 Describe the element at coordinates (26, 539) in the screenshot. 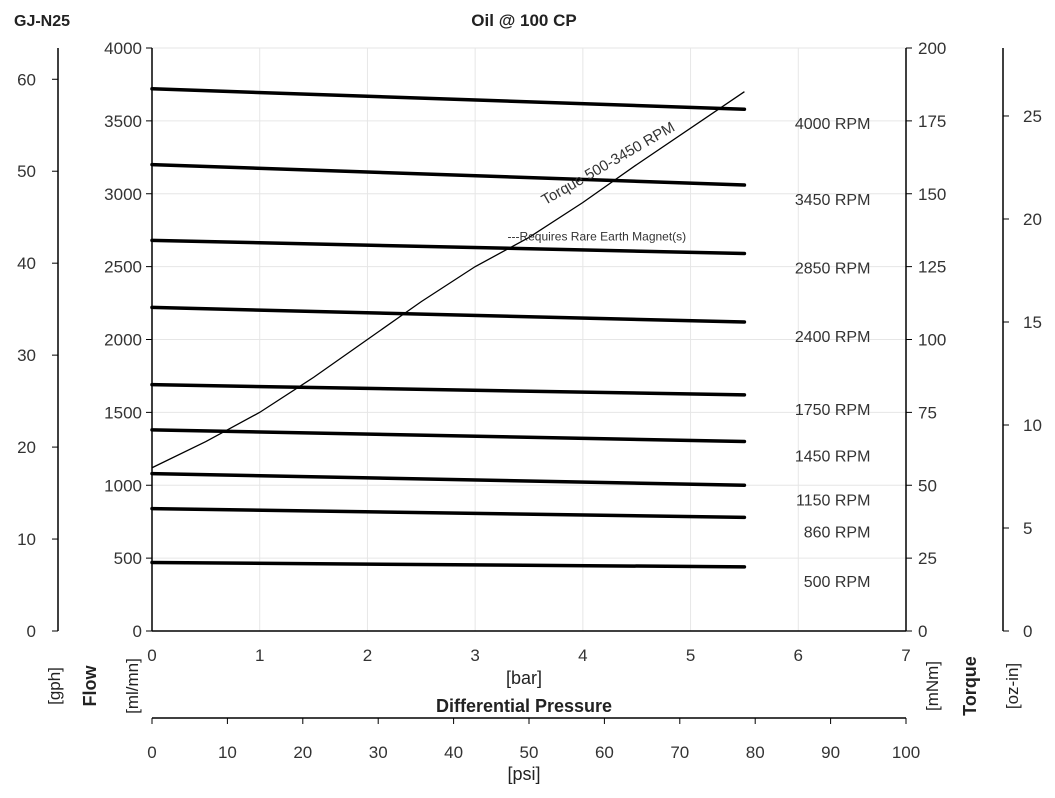

I see `gph-tick-label: 10` at that location.